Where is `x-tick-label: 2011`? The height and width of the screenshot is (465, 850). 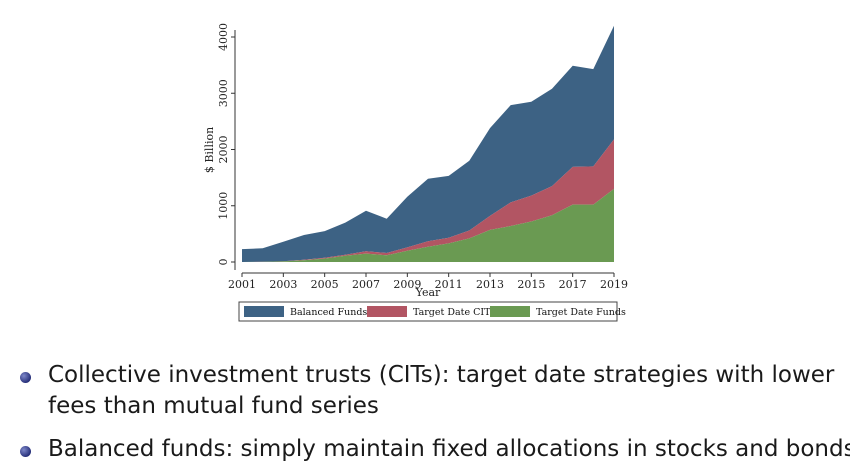
x-tick-label: 2011 is located at coordinates (449, 284).